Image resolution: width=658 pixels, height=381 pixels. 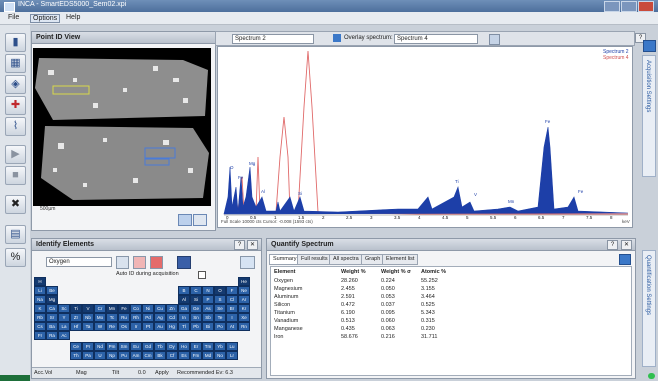 What do you see at coordinates (15, 154) in the screenshot?
I see `play-icon: ▶` at bounding box center [15, 154].